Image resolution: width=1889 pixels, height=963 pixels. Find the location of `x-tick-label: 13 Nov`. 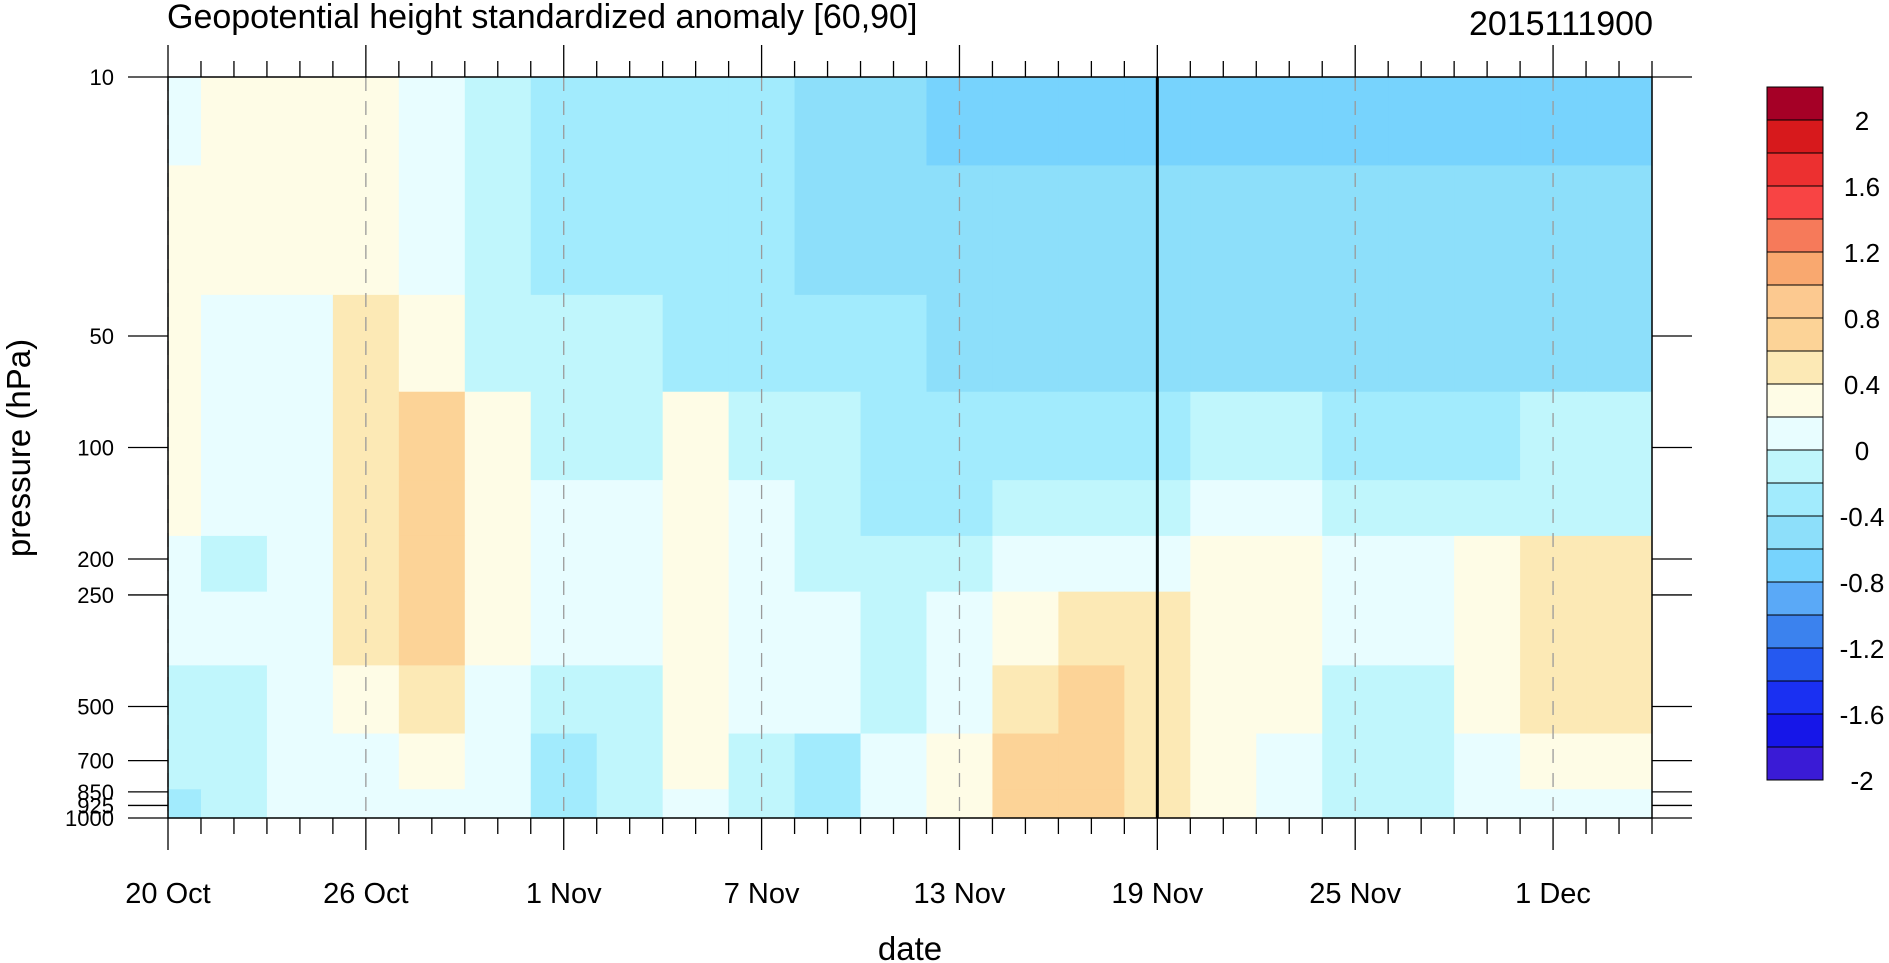

x-tick-label: 13 Nov is located at coordinates (960, 894).